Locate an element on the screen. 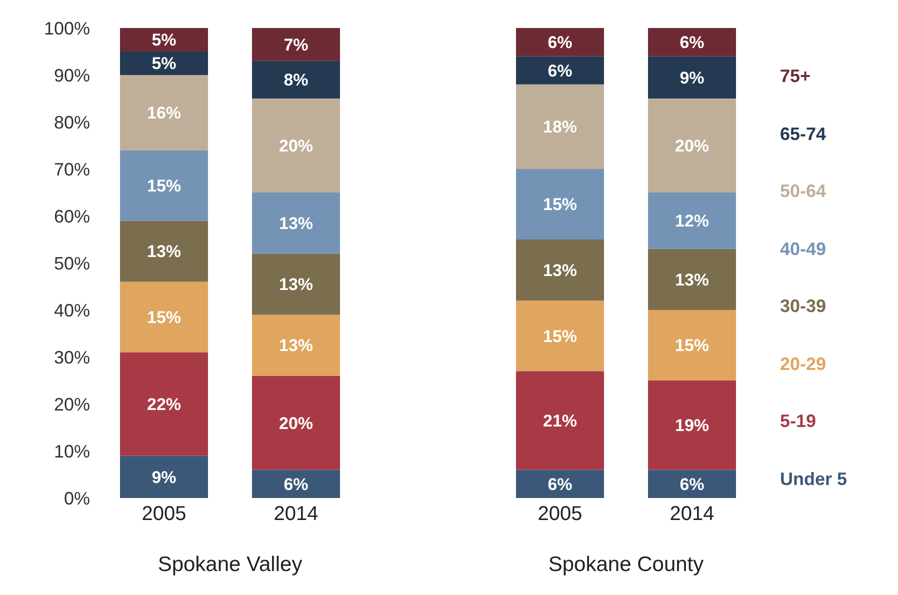 This screenshot has width=898, height=595. data-label: 19% is located at coordinates (692, 426).